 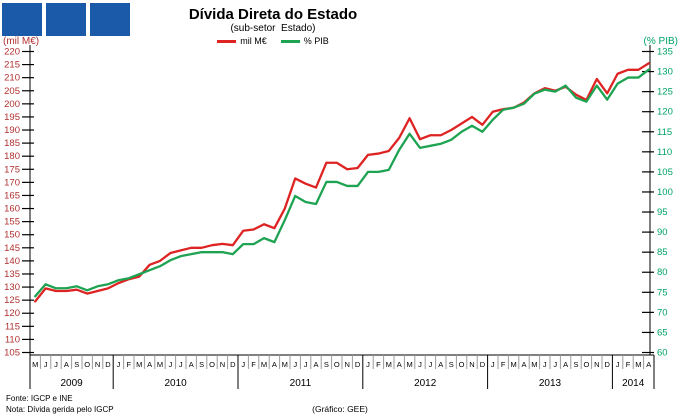 What do you see at coordinates (662, 232) in the screenshot?
I see `right-axis-tick-label: 90` at bounding box center [662, 232].